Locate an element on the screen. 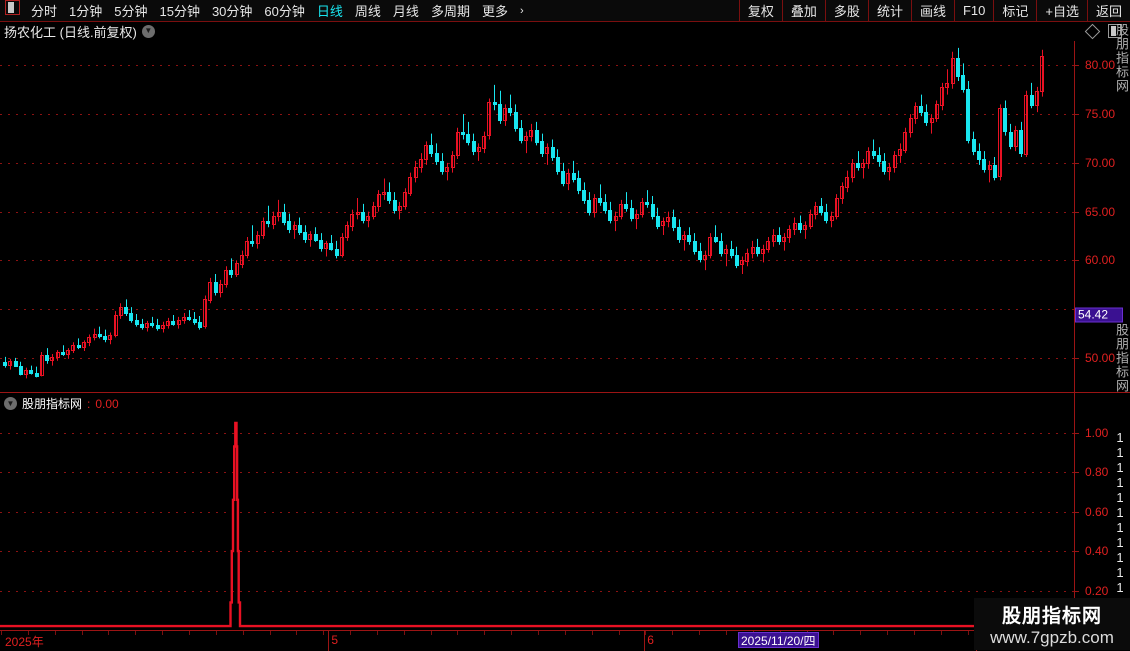 This screenshot has height=651, width=1130. digit-column: 111111111111 is located at coordinates (1120, 520).